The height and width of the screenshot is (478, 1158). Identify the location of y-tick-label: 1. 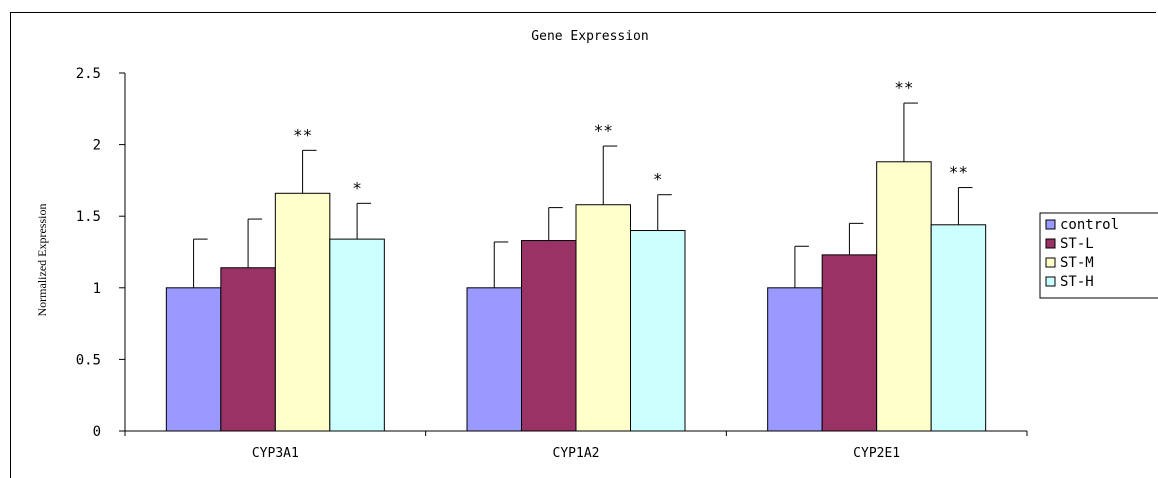
(97, 289).